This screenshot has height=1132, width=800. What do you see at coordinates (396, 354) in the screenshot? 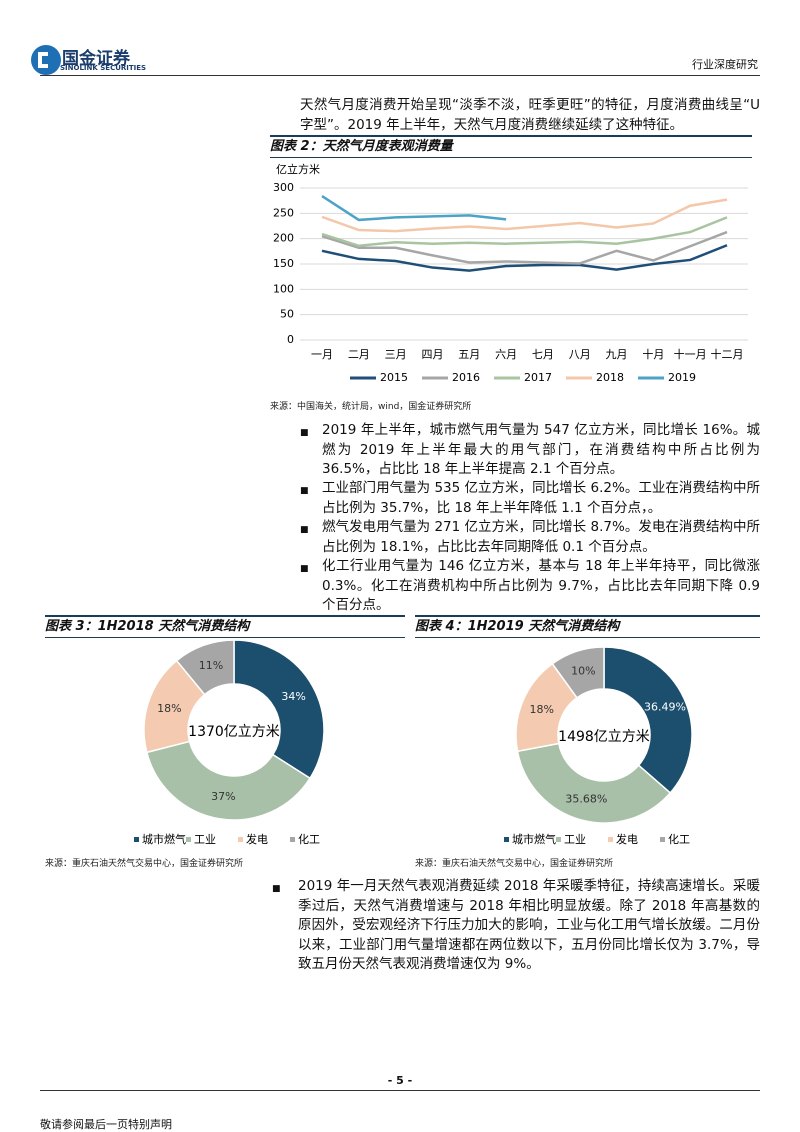
I see `x-tick-label: 三月` at bounding box center [396, 354].